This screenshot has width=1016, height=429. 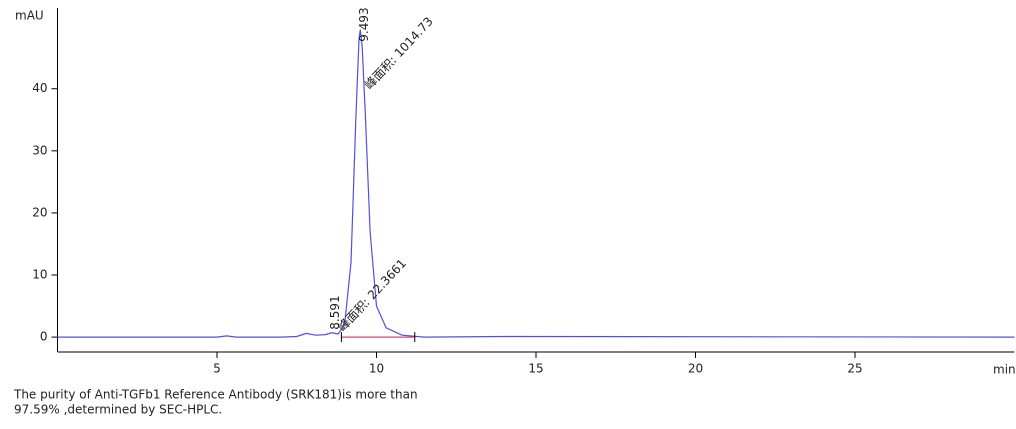 What do you see at coordinates (39, 275) in the screenshot?
I see `y-tick-label: 10` at bounding box center [39, 275].